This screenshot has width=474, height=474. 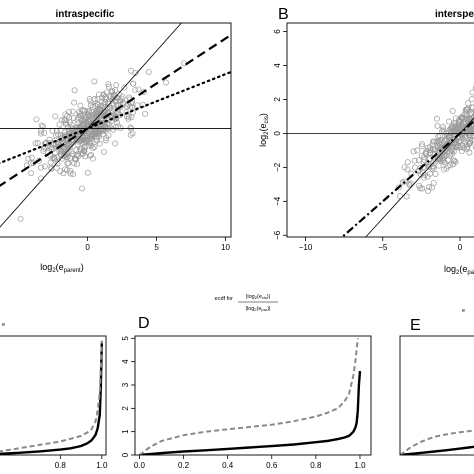 I want to click on panel-e-plot-area, so click(x=436, y=395).